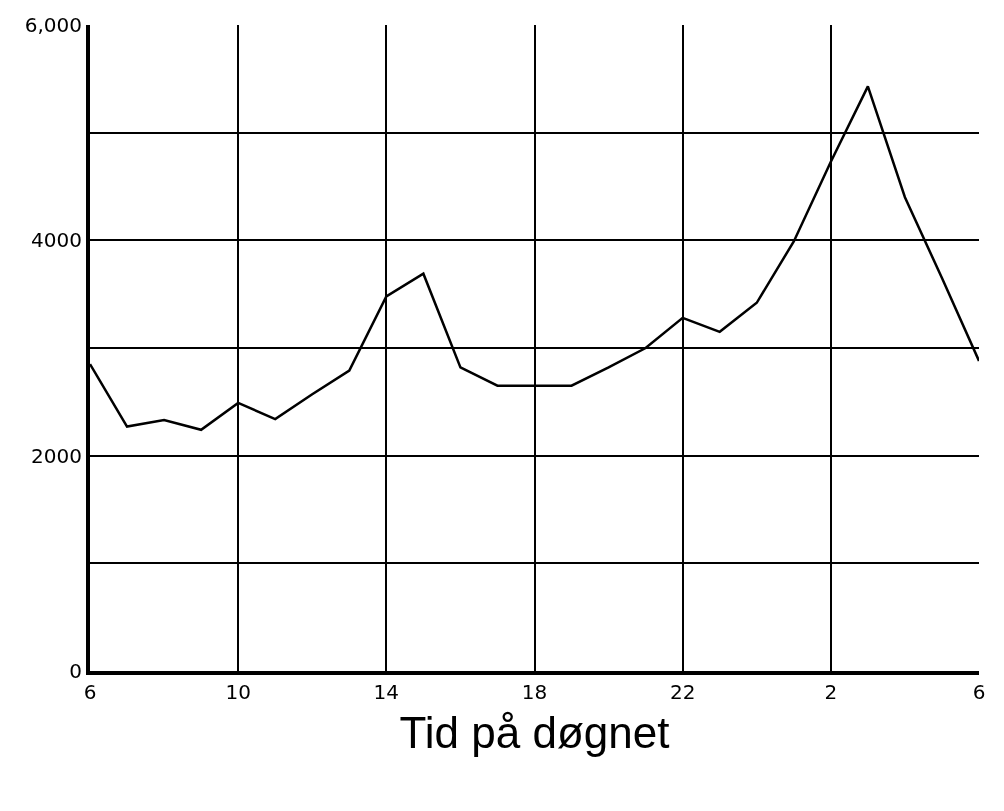  What do you see at coordinates (534, 732) in the screenshot?
I see `x-axis-title: Tid på døgnet` at bounding box center [534, 732].